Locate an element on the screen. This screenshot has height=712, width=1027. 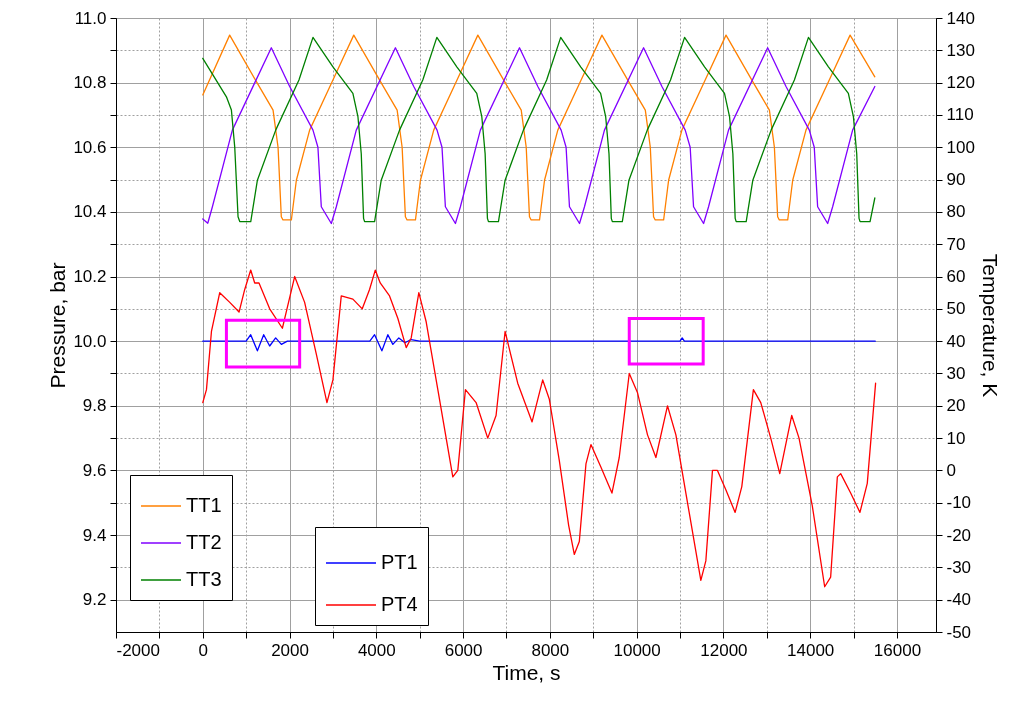
legend-label: TT1 is located at coordinates (204, 505).